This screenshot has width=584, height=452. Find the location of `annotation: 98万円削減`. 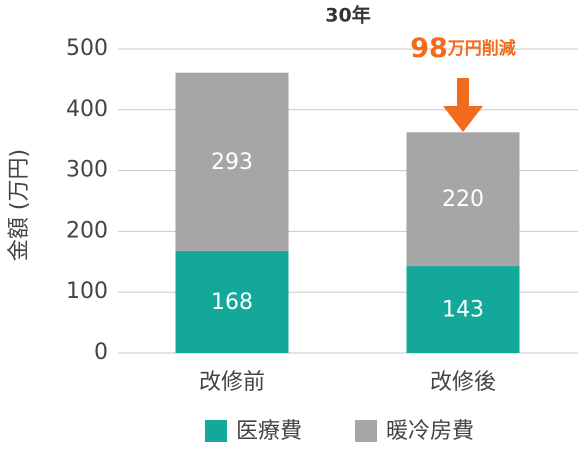

annotation: 98万円削減 is located at coordinates (463, 48).